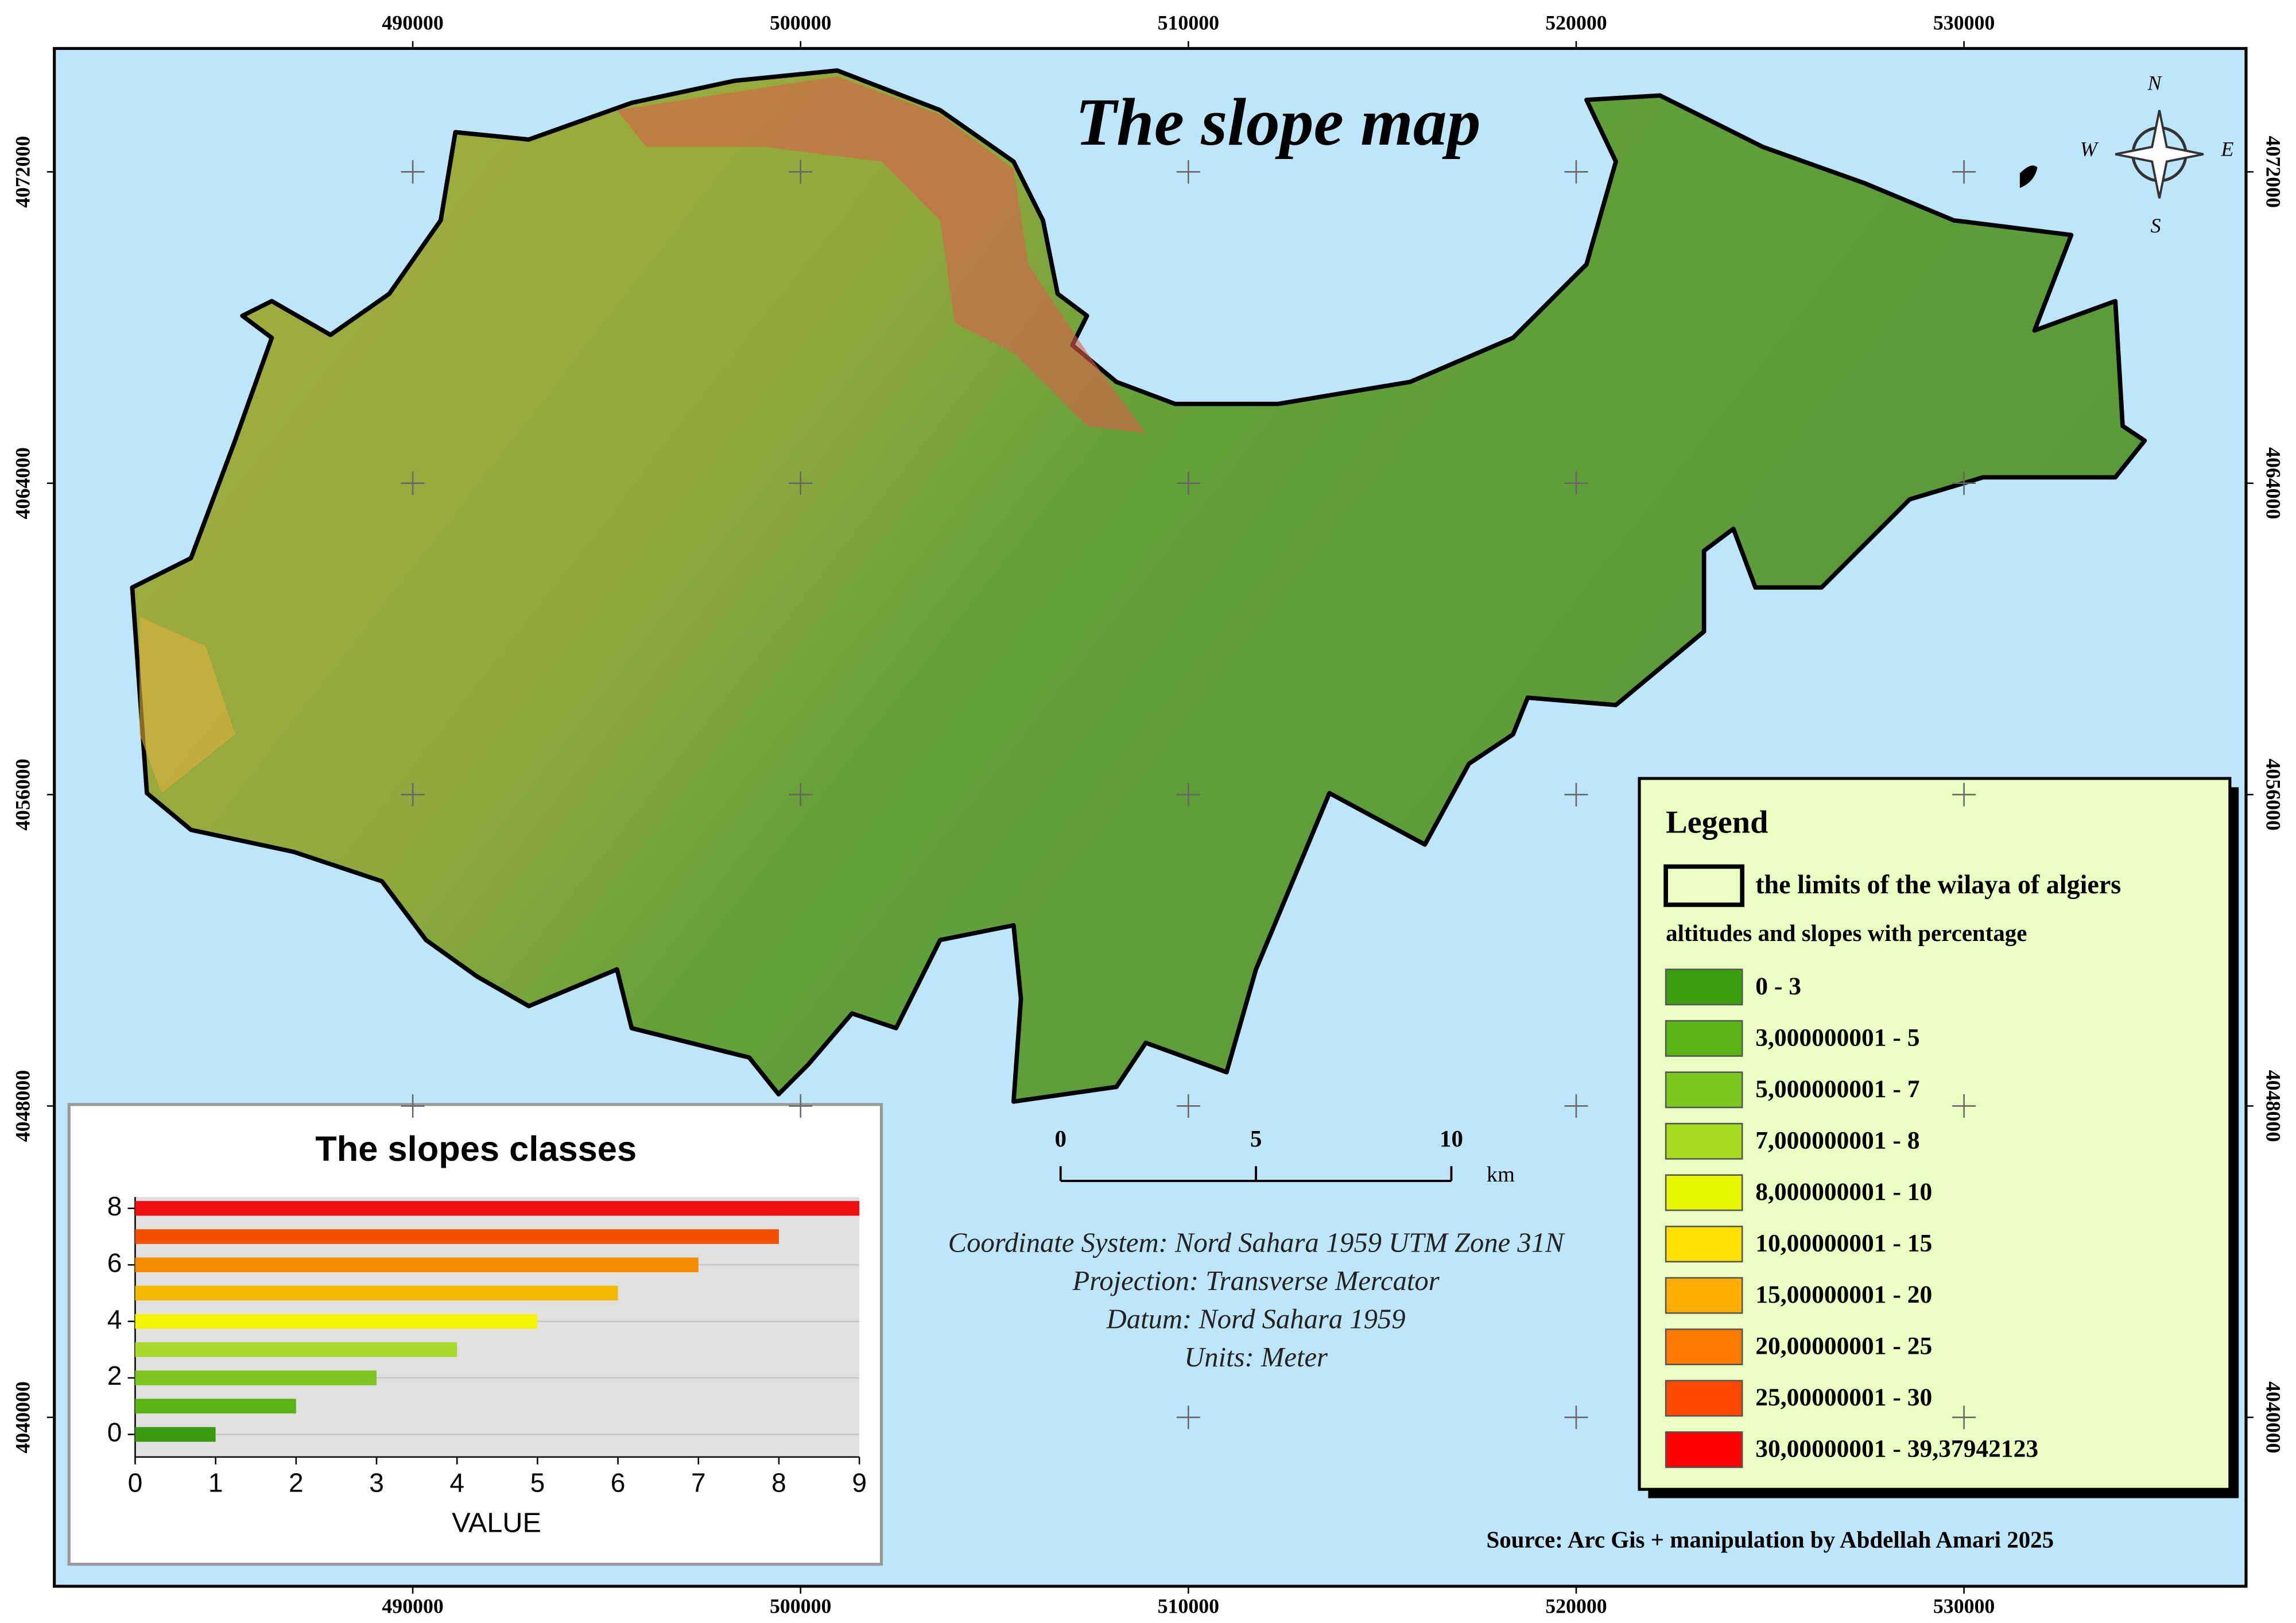  Describe the element at coordinates (1837, 1140) in the screenshot. I see `legend-label: 7,000000001 - 8` at that location.